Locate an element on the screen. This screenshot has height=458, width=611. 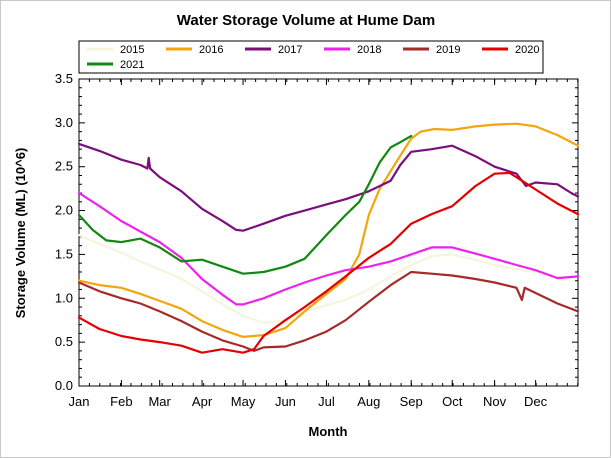
legend is located at coordinates (311, 57).